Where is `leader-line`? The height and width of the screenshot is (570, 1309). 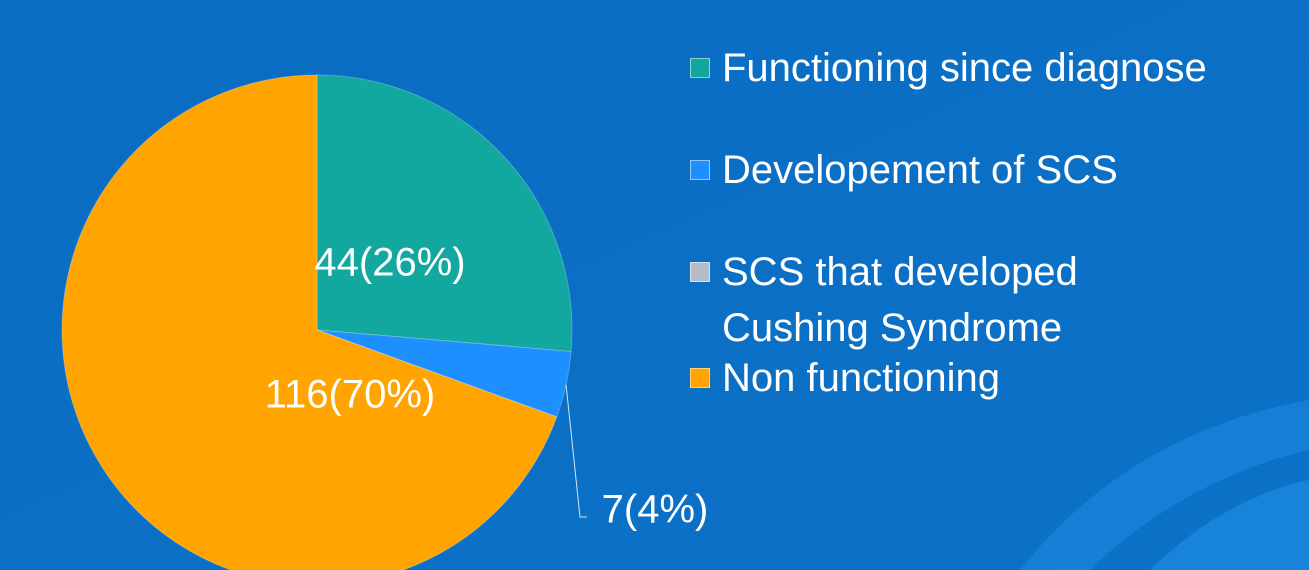
leader-line is located at coordinates (576, 451).